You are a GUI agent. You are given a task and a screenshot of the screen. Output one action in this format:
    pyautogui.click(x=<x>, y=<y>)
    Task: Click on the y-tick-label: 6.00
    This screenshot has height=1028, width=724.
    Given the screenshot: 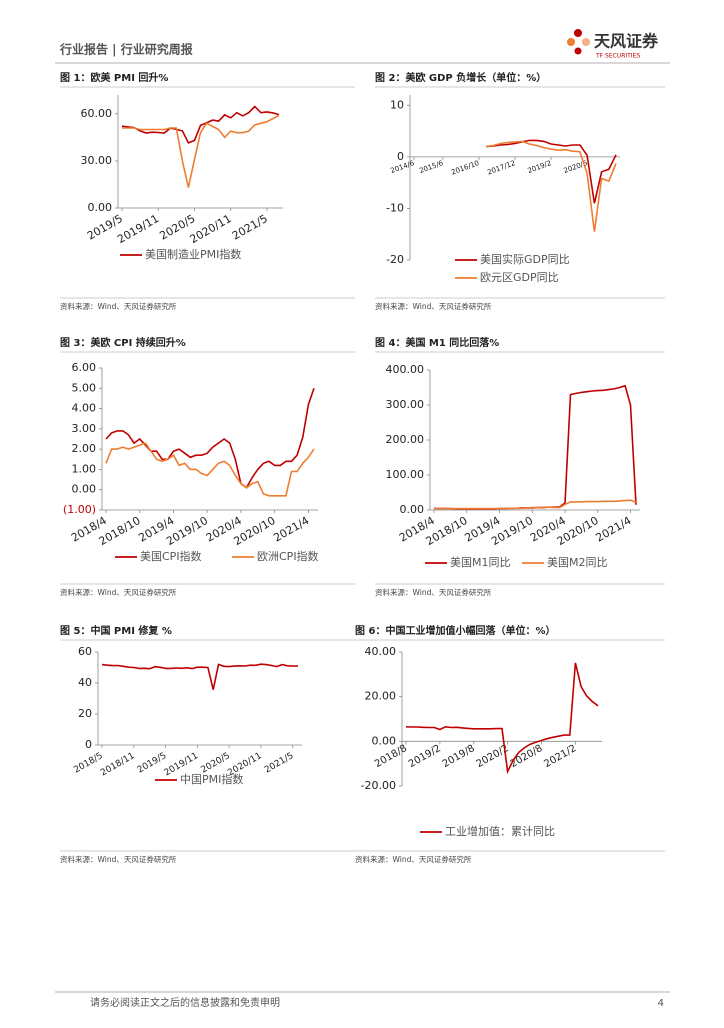 What is the action you would take?
    pyautogui.click(x=84, y=367)
    